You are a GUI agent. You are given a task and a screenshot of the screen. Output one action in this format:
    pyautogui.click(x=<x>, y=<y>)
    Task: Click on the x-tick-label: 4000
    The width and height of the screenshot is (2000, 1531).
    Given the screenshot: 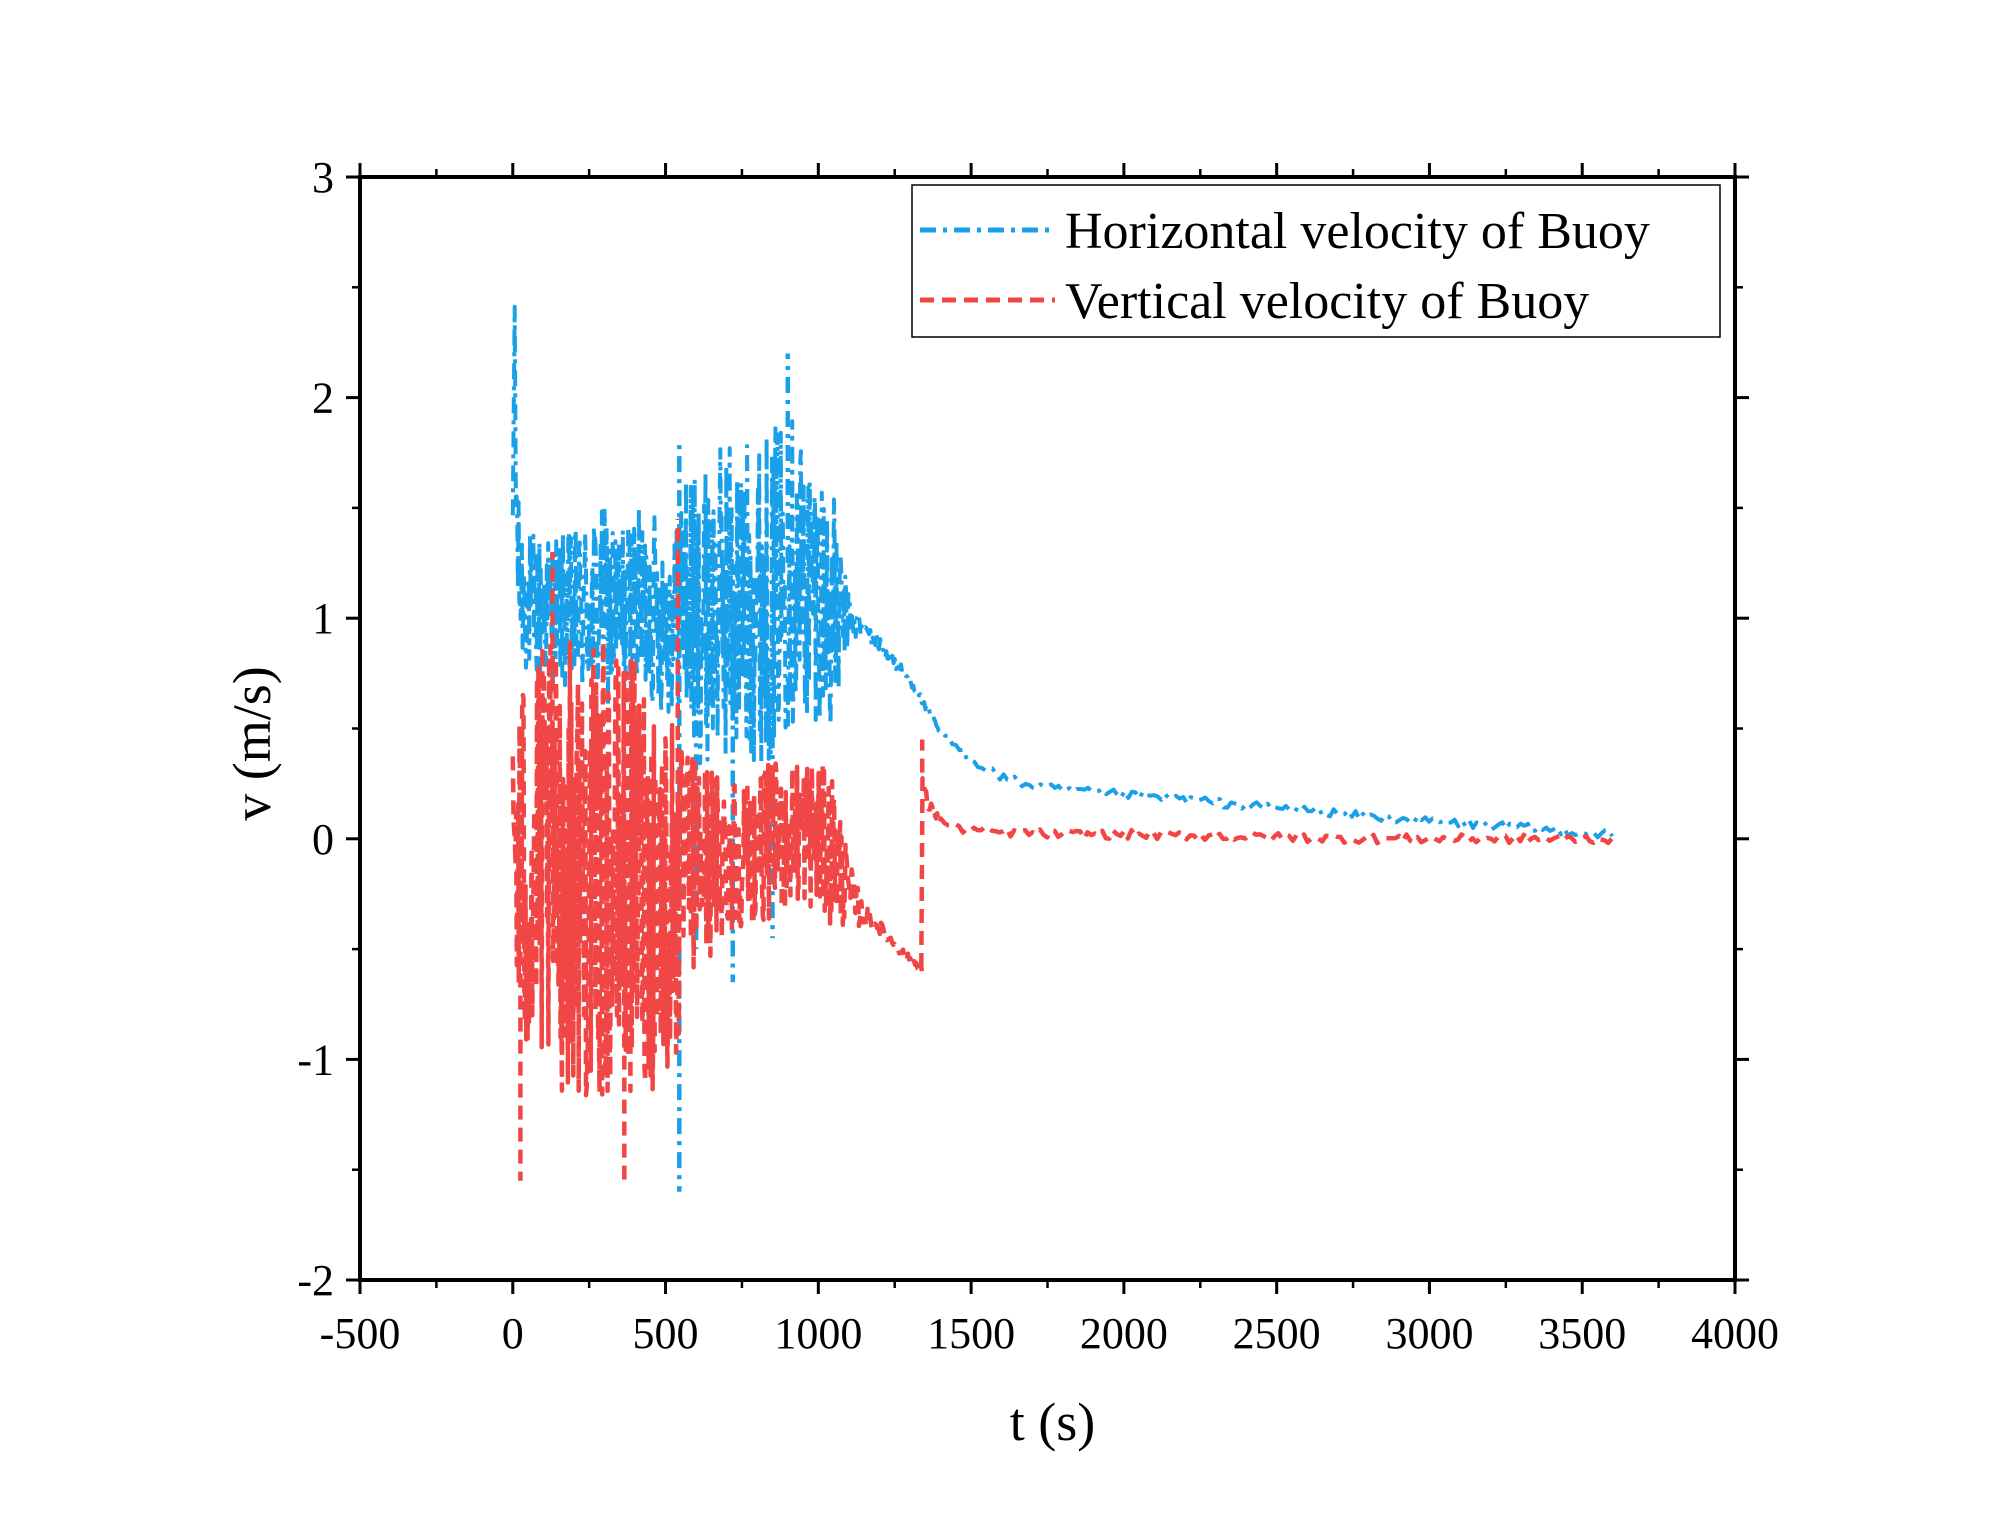 What is the action you would take?
    pyautogui.click(x=1735, y=1333)
    